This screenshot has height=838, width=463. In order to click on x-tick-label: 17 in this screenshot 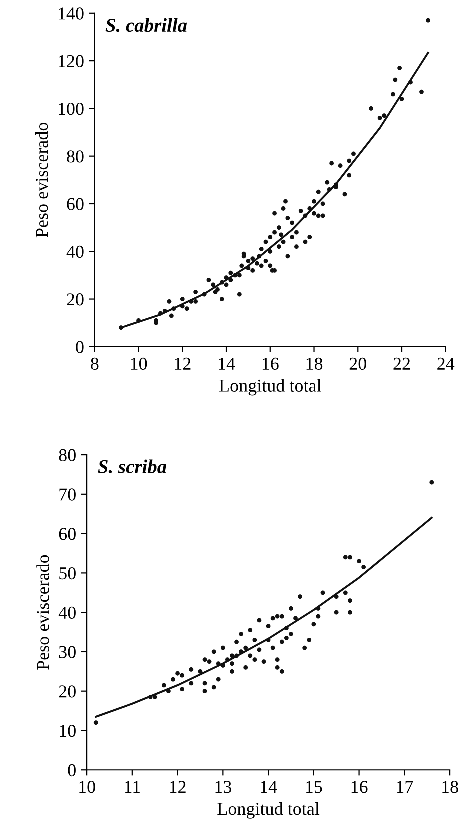, I will do `click(405, 787)`.